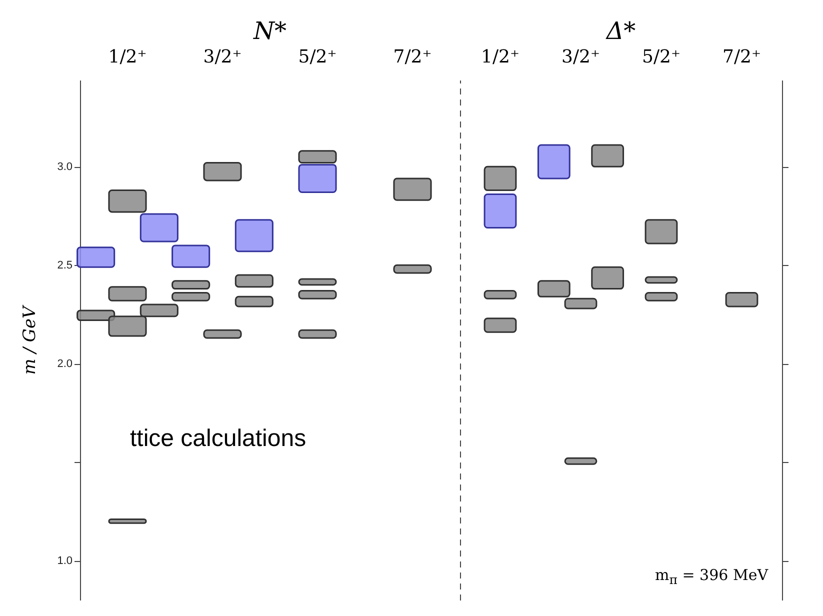 This screenshot has height=616, width=823. I want to click on y-tick-label: 2.5, so click(64, 266).